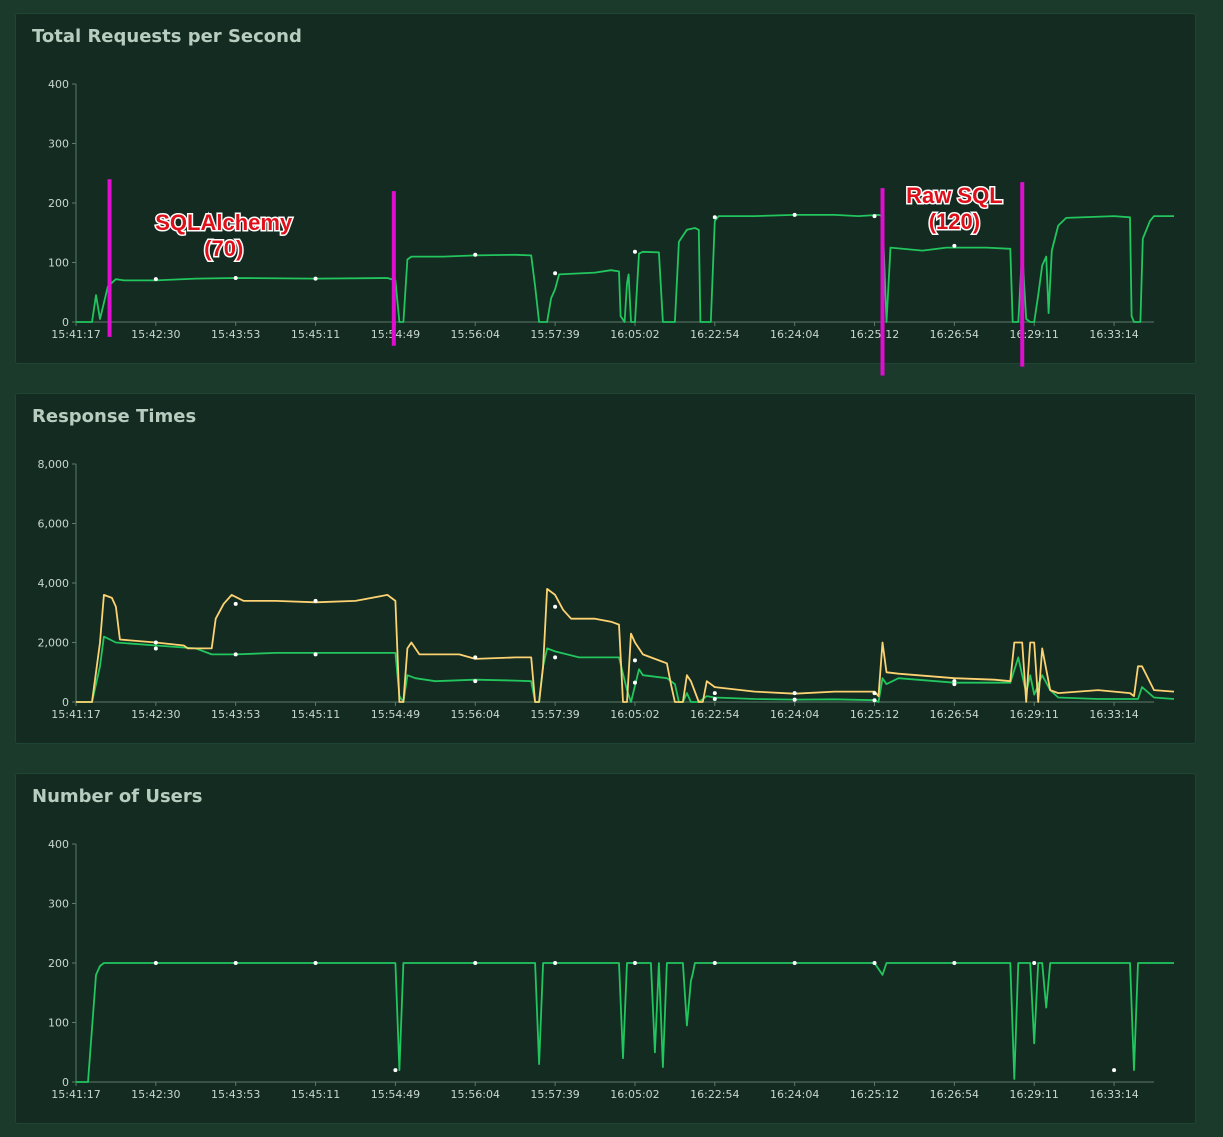  Describe the element at coordinates (54, 583) in the screenshot. I see `y-tick-label: 4,000` at that location.